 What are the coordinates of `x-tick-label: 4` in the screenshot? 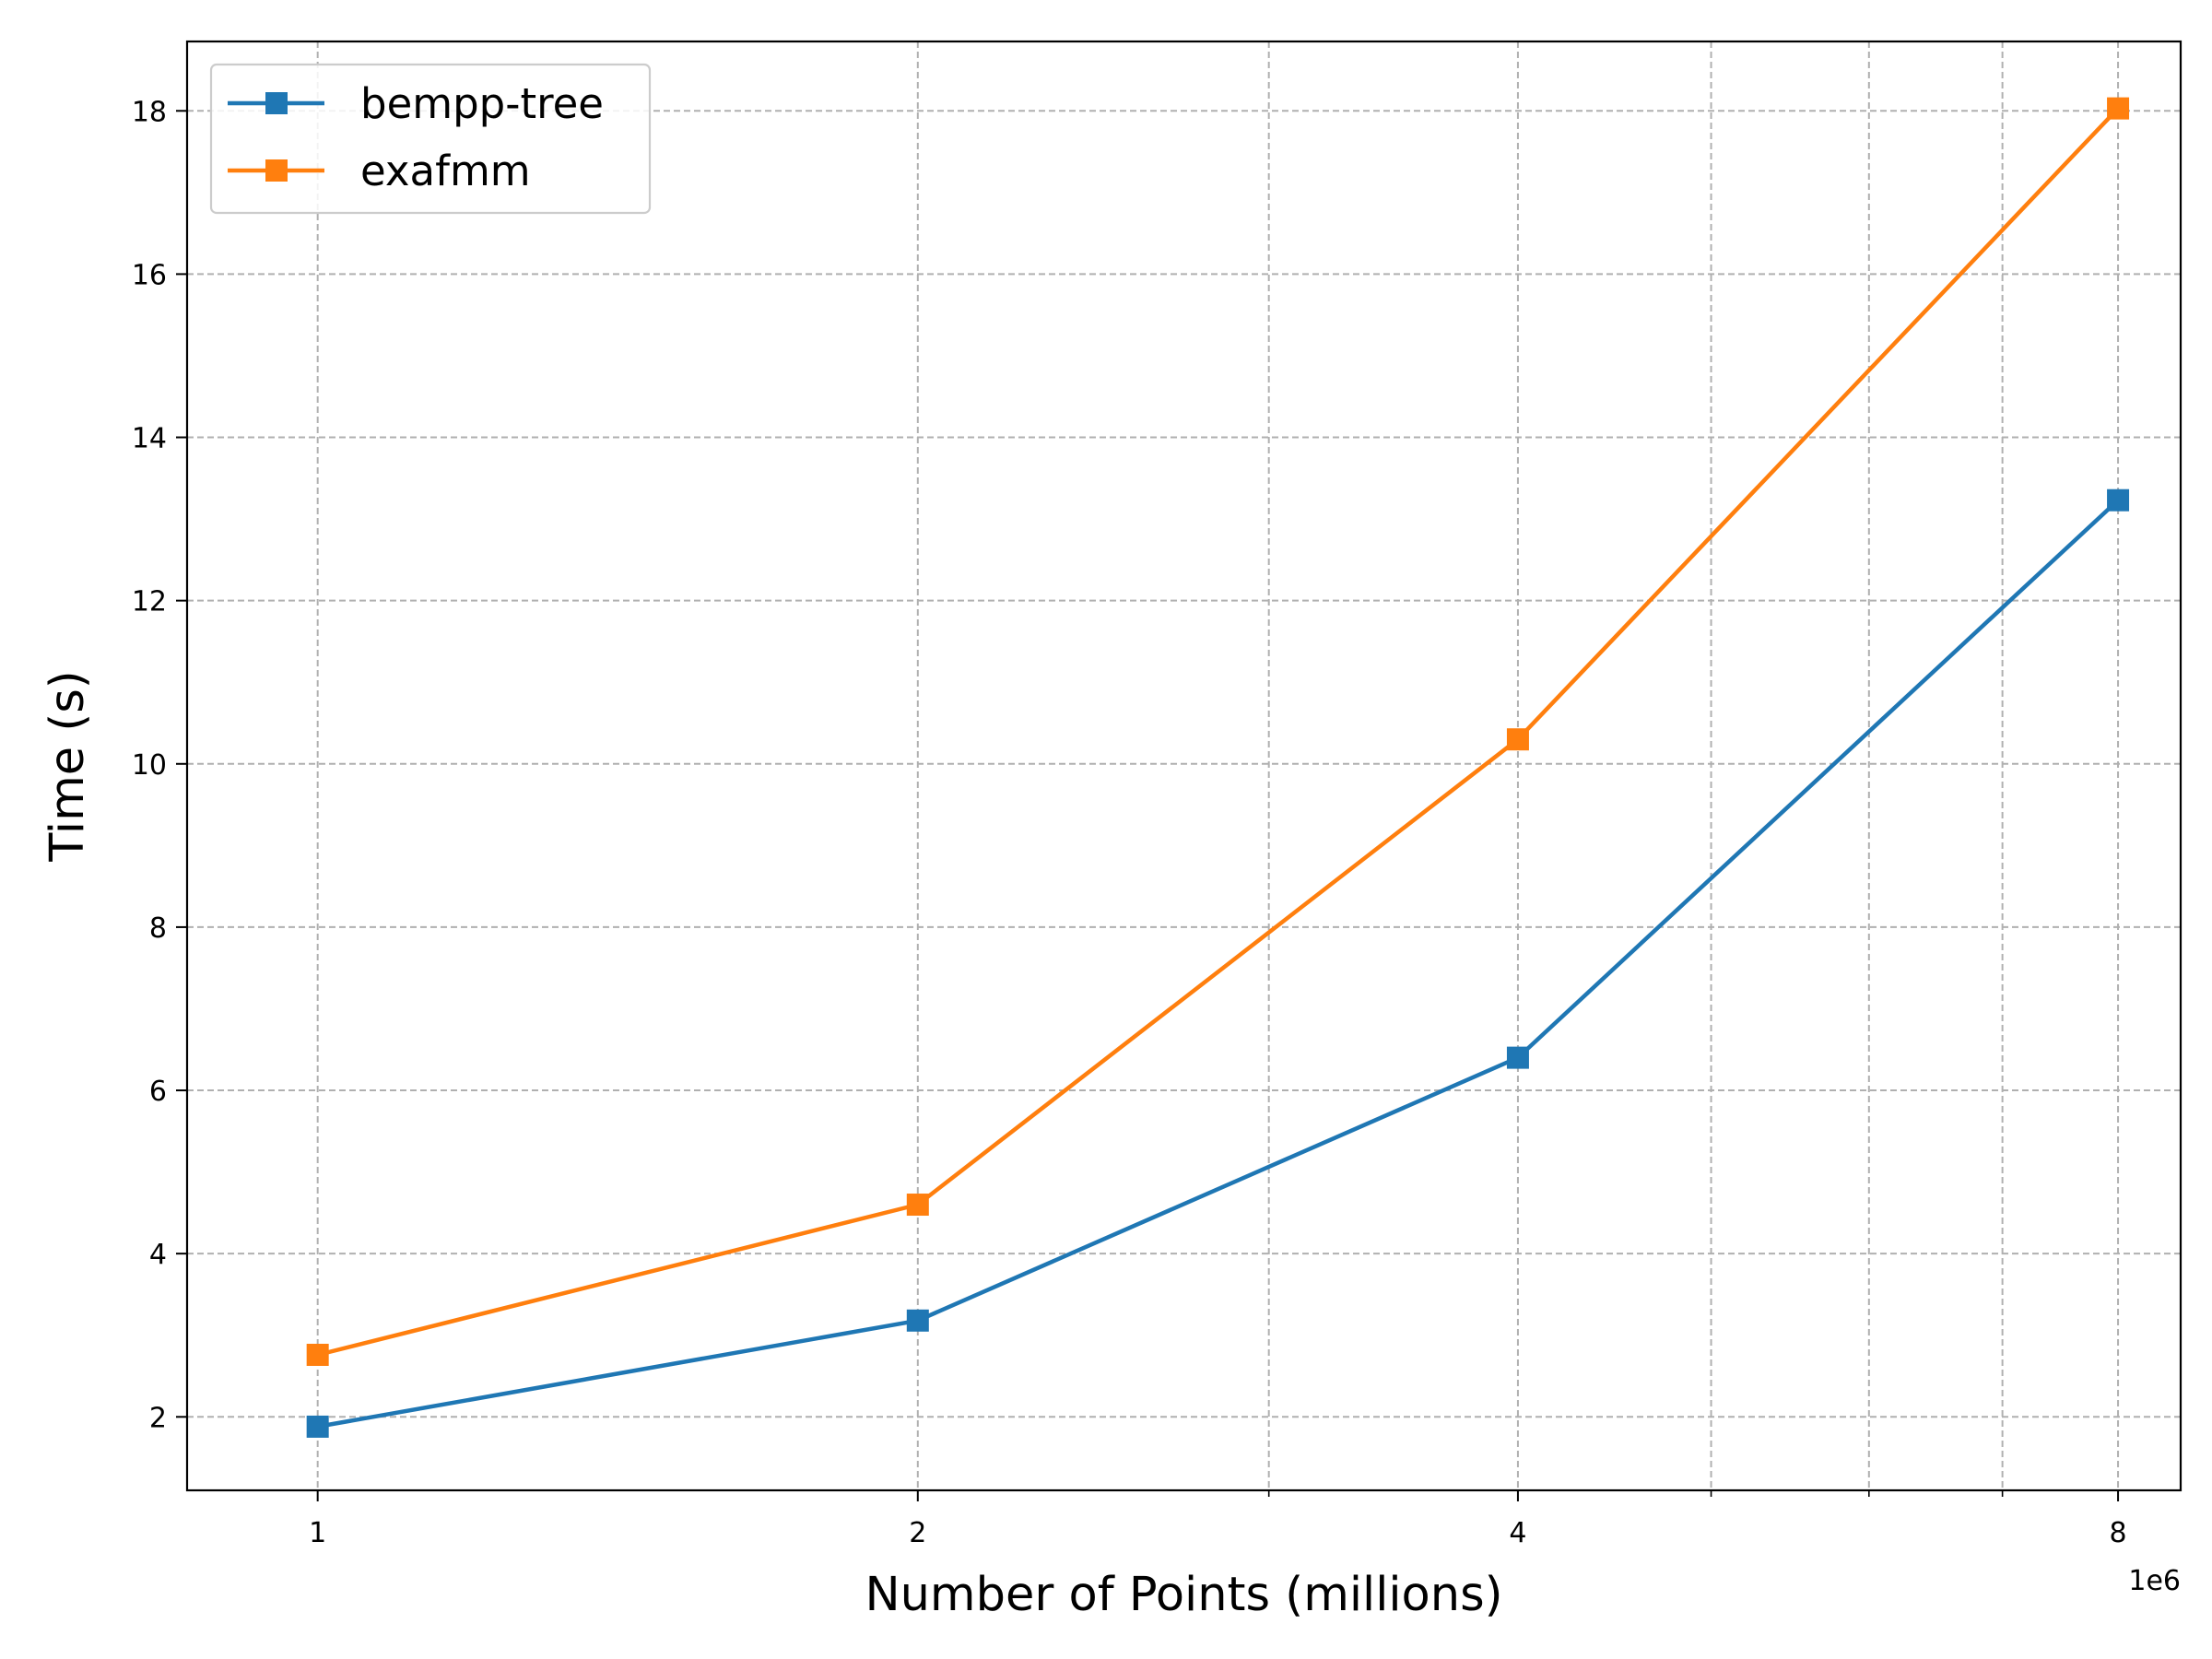 It's located at (1517, 1533).